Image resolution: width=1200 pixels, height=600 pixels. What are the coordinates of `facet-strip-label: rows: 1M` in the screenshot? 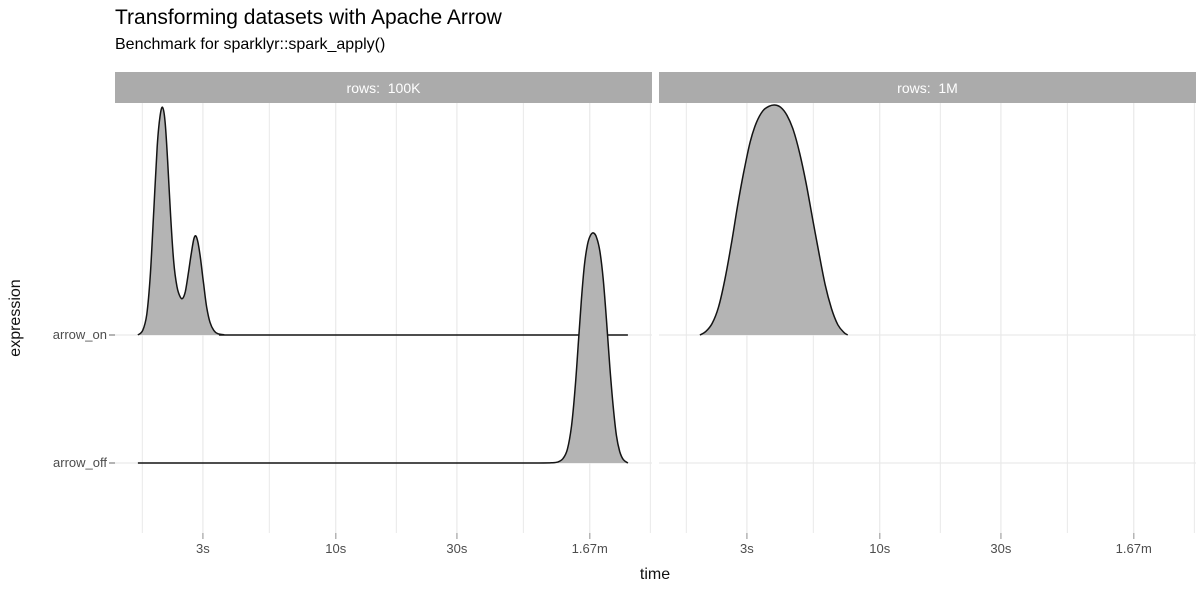 It's located at (927, 87).